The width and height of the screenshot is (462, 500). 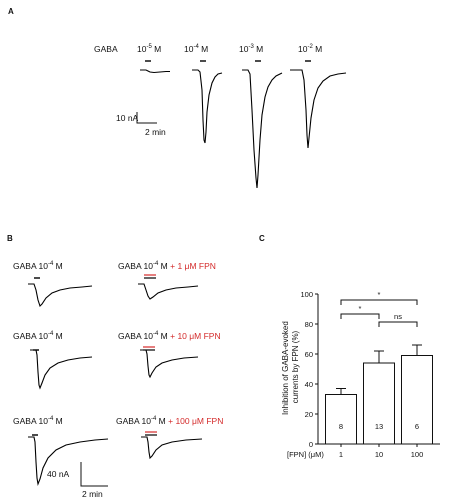 What do you see at coordinates (10, 238) in the screenshot?
I see `panel-b-letter: B` at bounding box center [10, 238].